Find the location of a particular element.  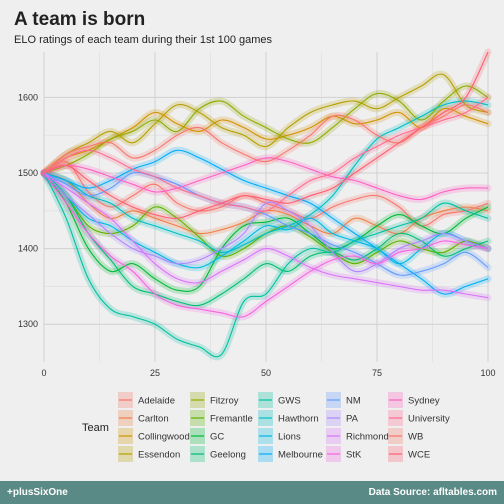

x-tick-label: 25 is located at coordinates (155, 373).